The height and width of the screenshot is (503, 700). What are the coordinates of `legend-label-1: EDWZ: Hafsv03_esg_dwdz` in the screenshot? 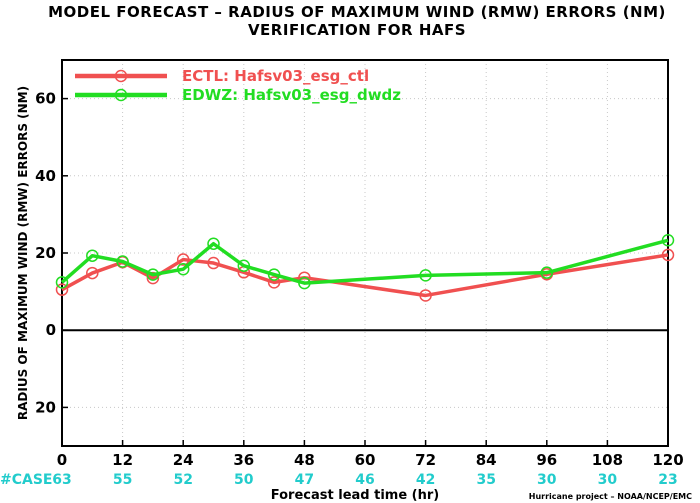 It's located at (291, 95).